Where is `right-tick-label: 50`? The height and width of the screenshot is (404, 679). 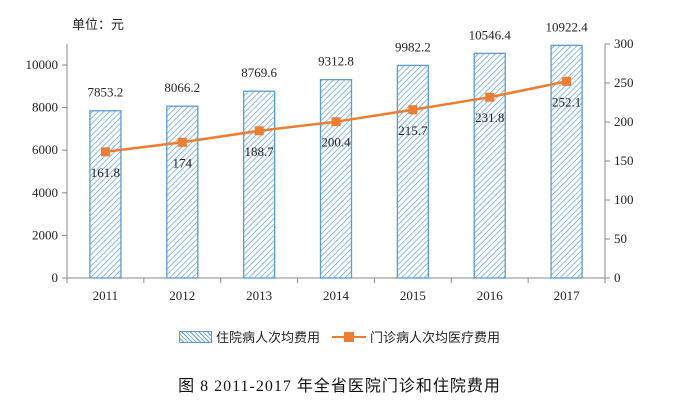
right-tick-label: 50 is located at coordinates (620, 238).